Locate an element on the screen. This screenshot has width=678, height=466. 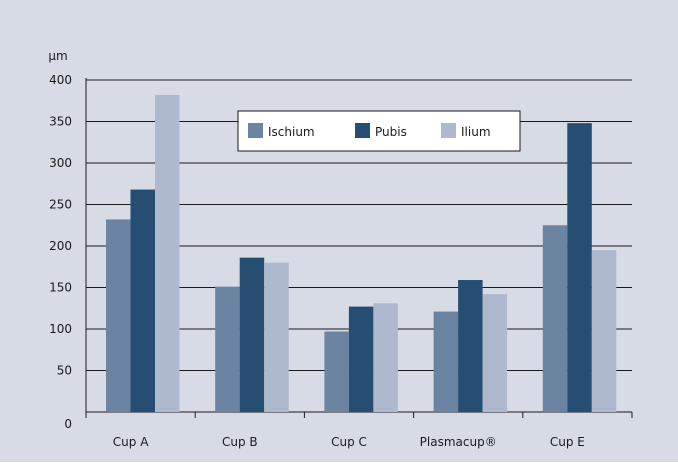
legend-swatch-pubis is located at coordinates (362, 130).